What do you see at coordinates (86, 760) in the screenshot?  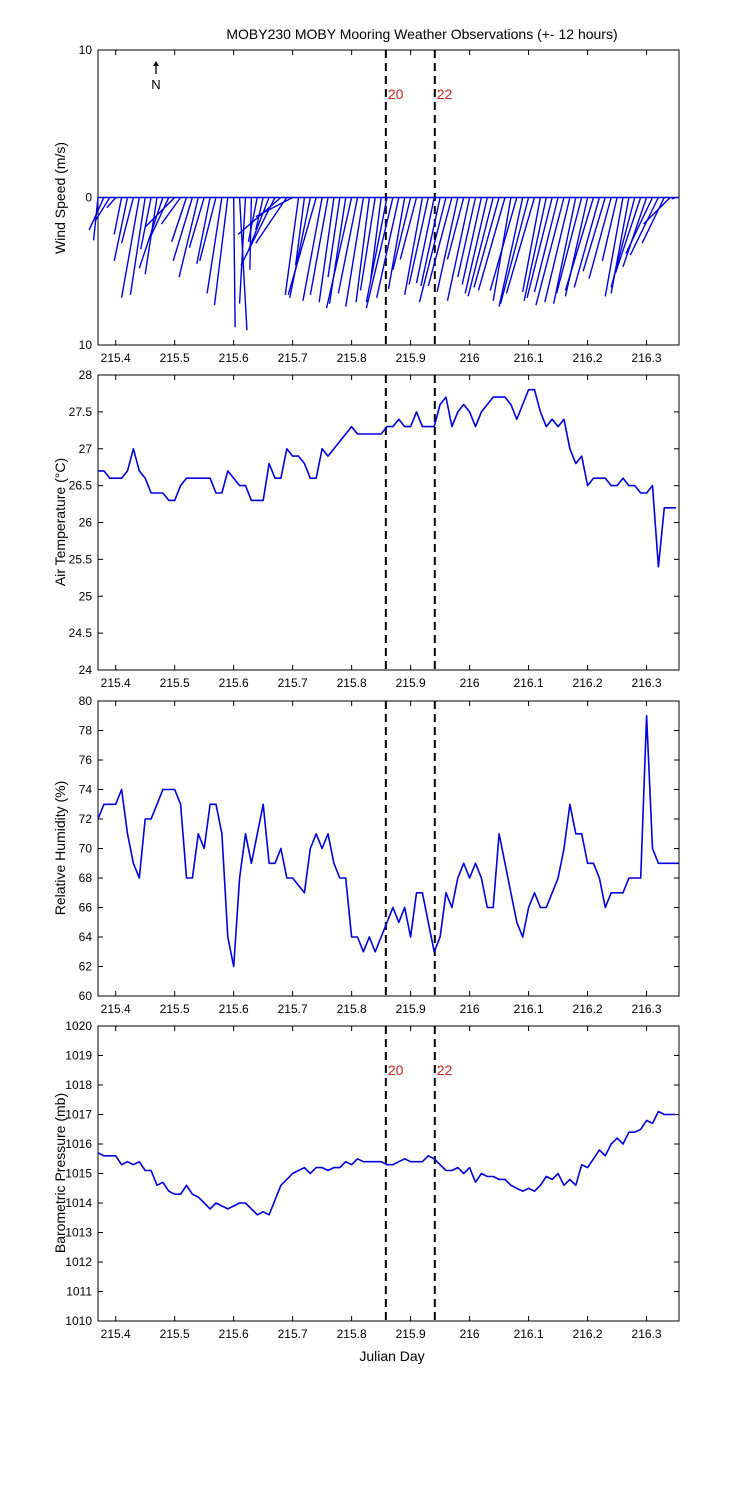 I see `y-tick-label: 76` at bounding box center [86, 760].